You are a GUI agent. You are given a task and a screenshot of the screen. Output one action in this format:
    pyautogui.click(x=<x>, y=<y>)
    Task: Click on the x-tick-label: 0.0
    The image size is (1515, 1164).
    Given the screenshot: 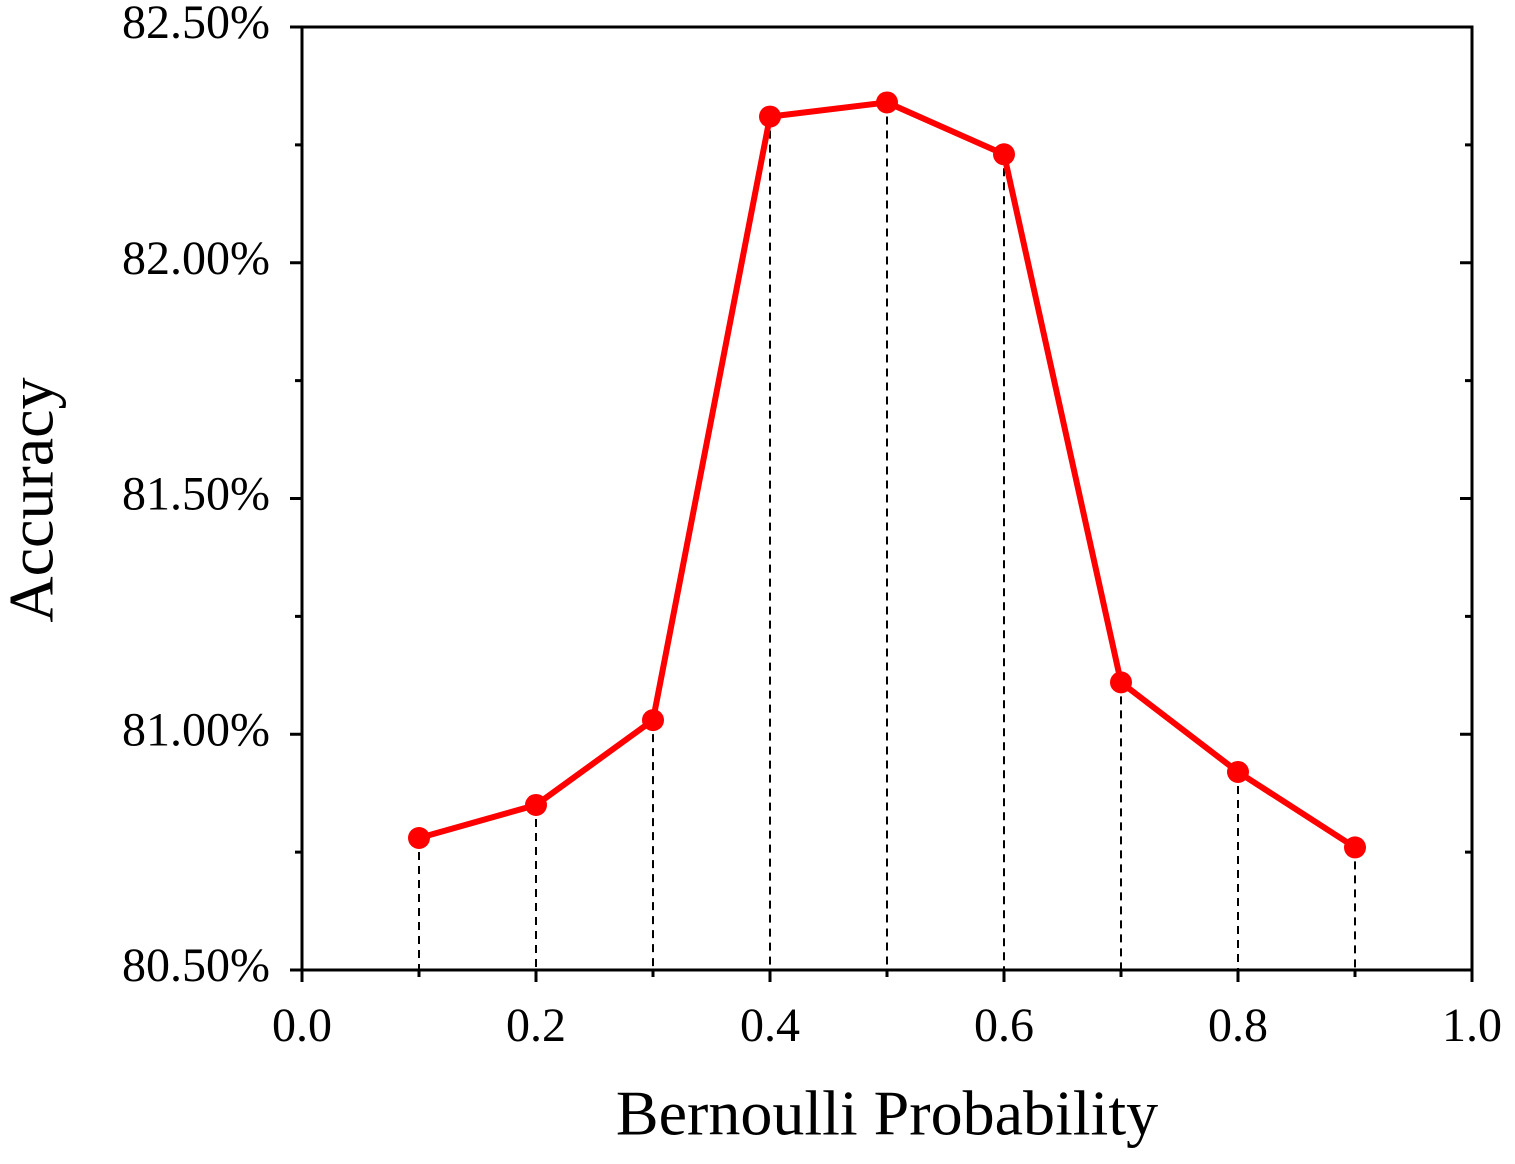 What is the action you would take?
    pyautogui.click(x=302, y=1025)
    